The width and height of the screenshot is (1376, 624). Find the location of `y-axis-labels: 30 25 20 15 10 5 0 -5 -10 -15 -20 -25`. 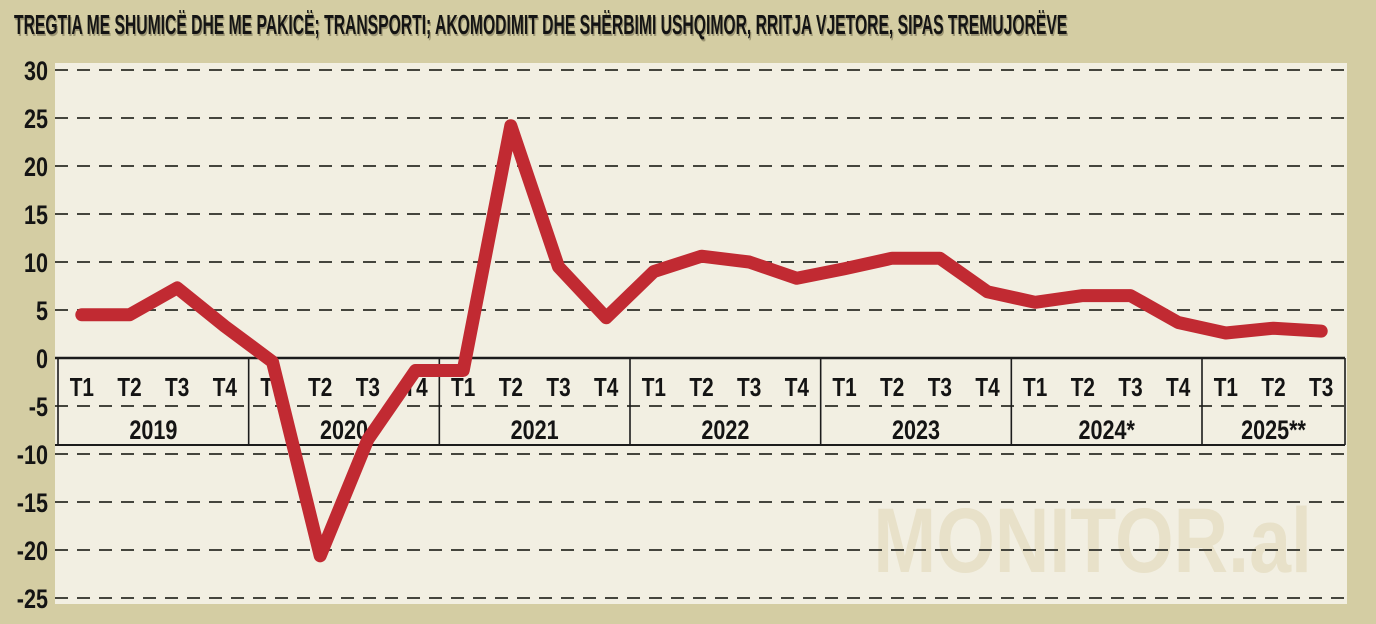

y-axis-labels: 30 25 20 15 10 5 0 -5 -10 -15 -20 -25 is located at coordinates (32, 336).